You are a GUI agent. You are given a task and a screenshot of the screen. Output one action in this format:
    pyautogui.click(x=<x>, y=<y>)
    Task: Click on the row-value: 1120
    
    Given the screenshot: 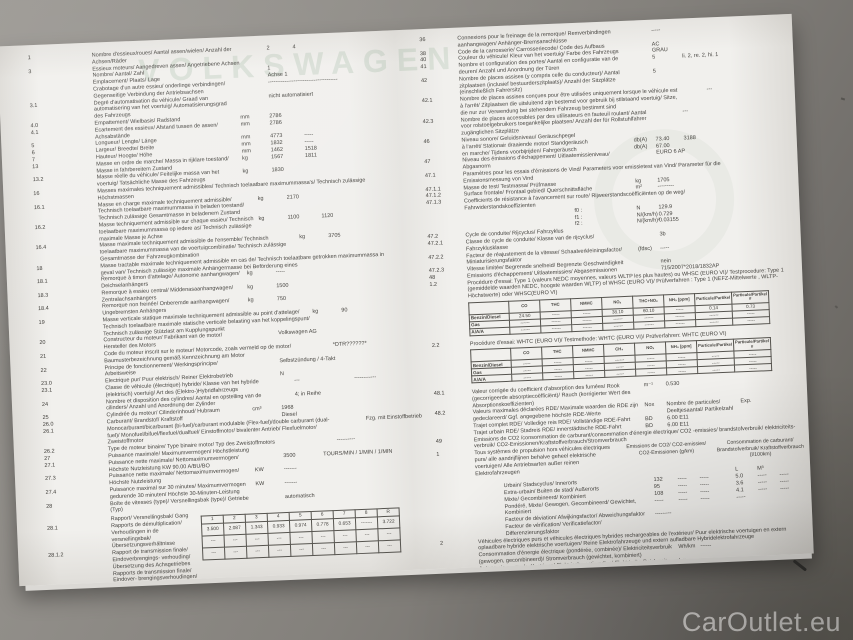 What is the action you would take?
    pyautogui.click(x=327, y=216)
    